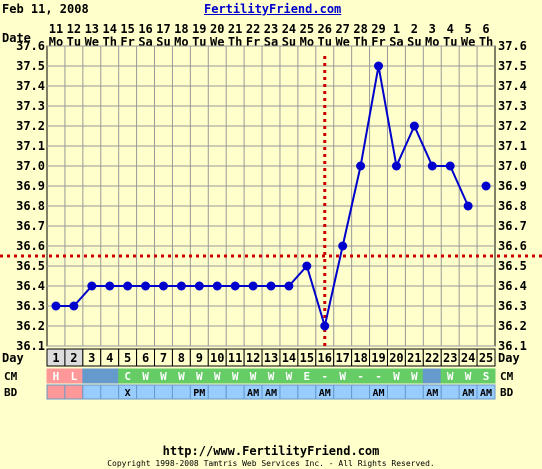 This screenshot has height=469, width=542. What do you see at coordinates (396, 29) in the screenshot?
I see `date-label: 1` at bounding box center [396, 29].